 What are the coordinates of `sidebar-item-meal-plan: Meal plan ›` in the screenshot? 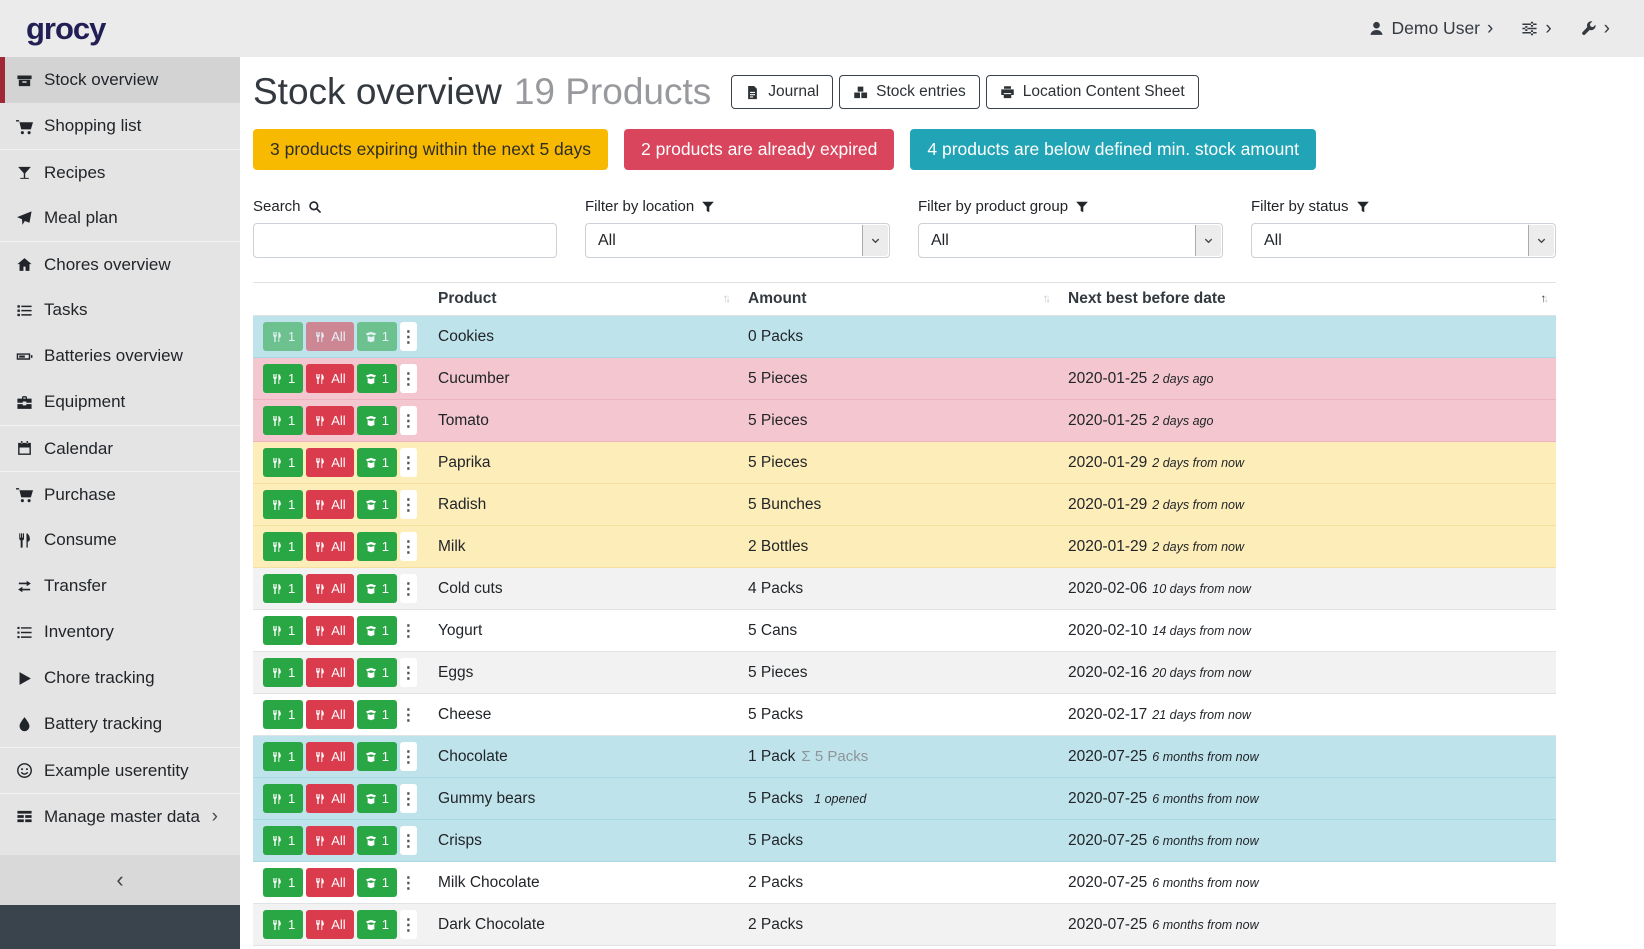 It's located at (120, 218).